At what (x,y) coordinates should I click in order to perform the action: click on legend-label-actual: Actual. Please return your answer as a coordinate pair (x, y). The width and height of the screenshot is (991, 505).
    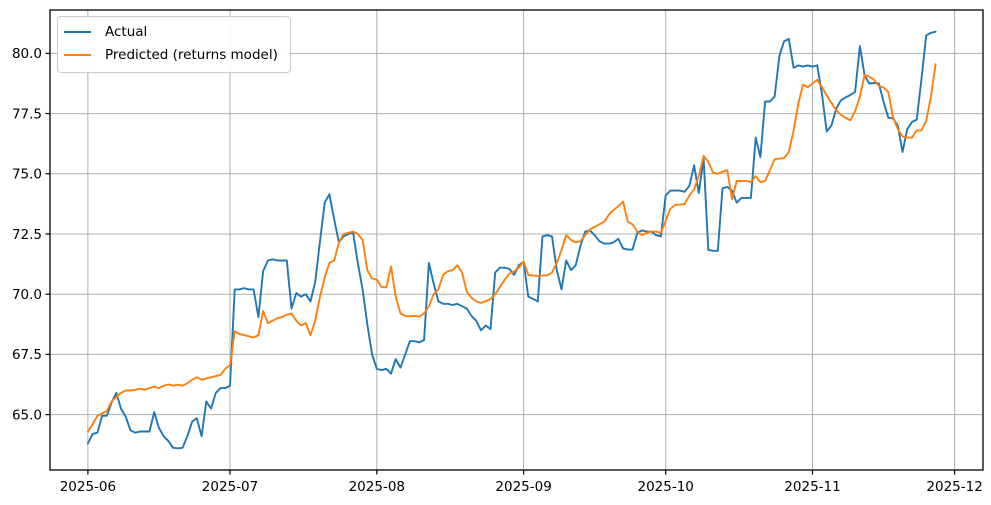
    Looking at the image, I should click on (126, 32).